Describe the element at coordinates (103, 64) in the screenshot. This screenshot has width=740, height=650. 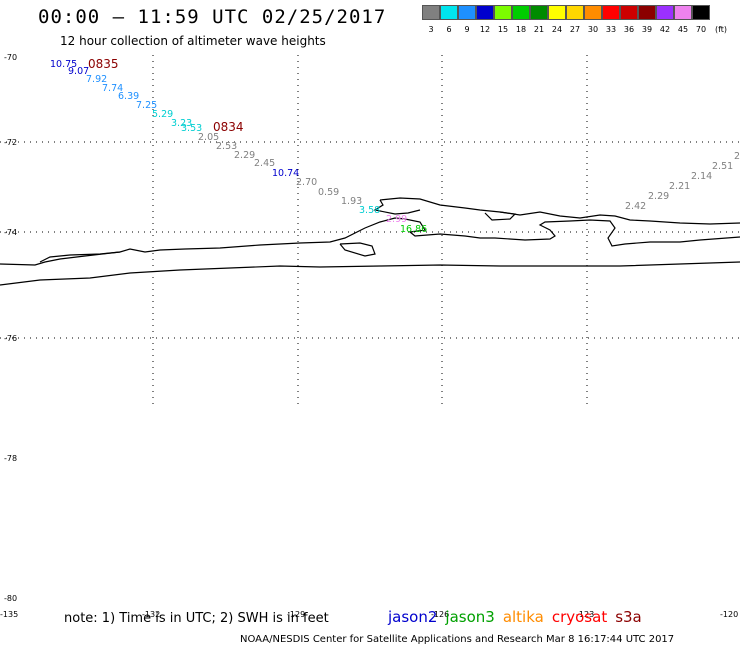
I see `pass-time-label: 0835` at that location.